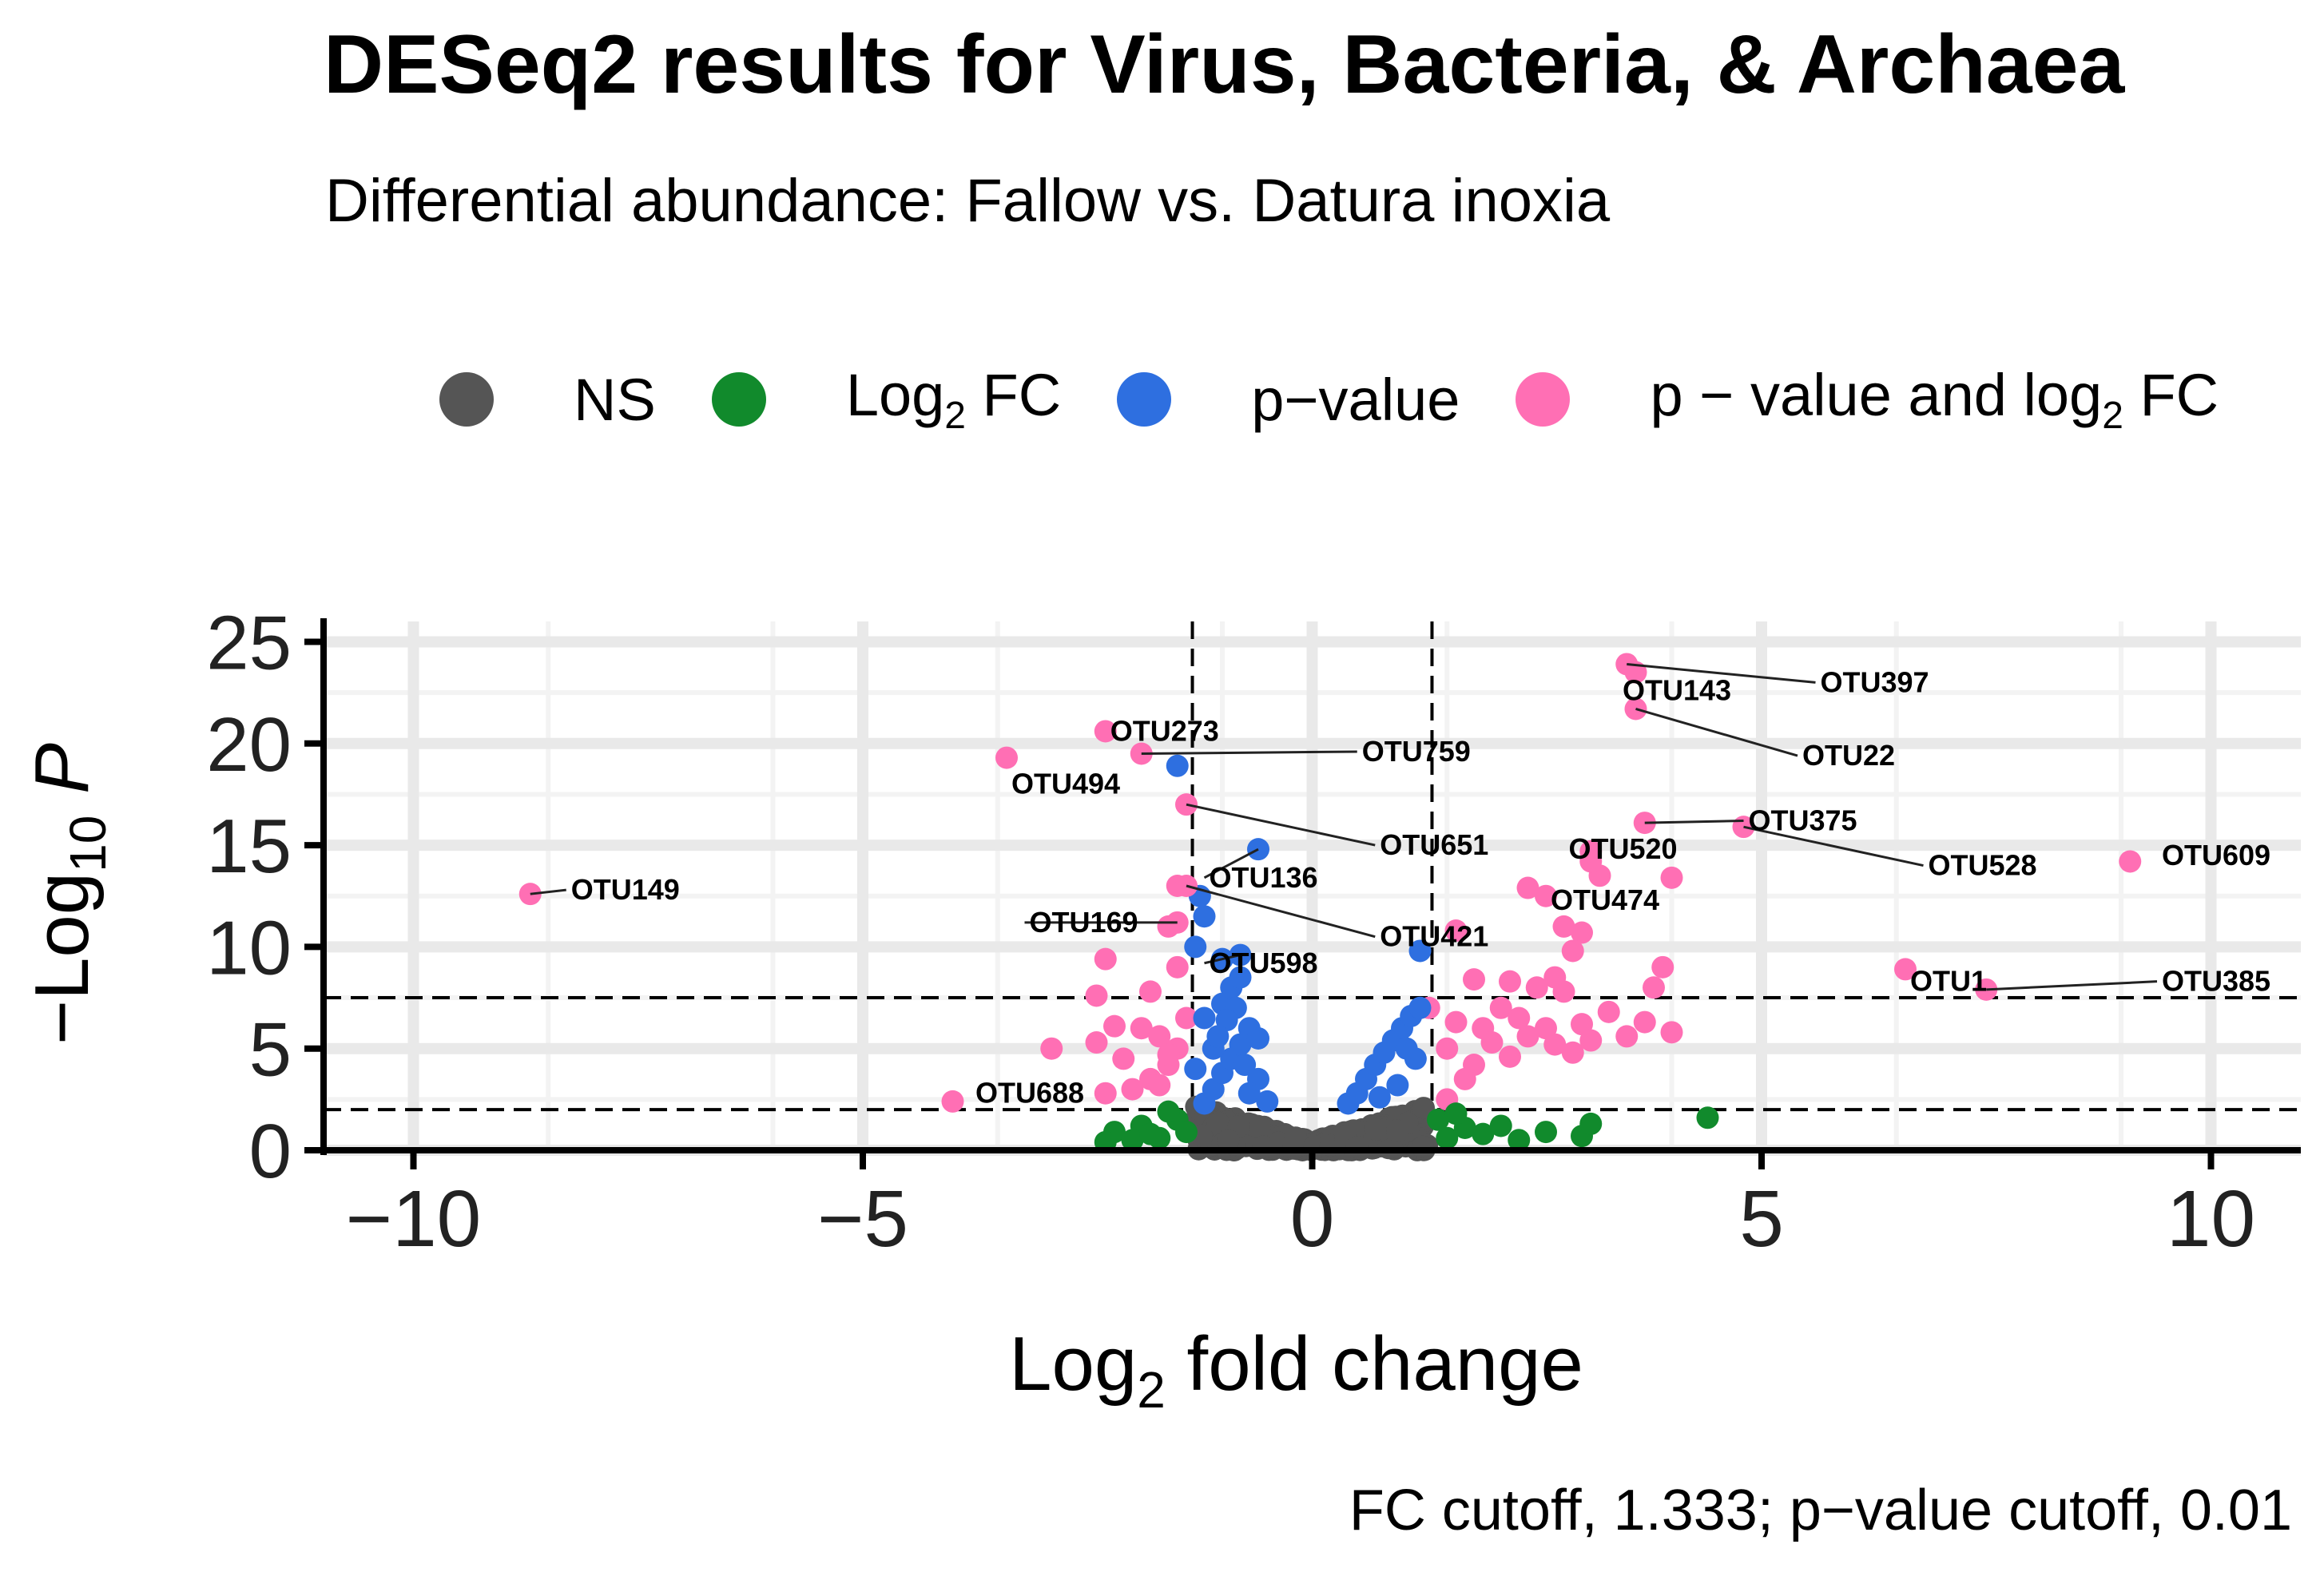 This screenshot has height=1576, width=2324. I want to click on label-connectors, so click(1344, 826).